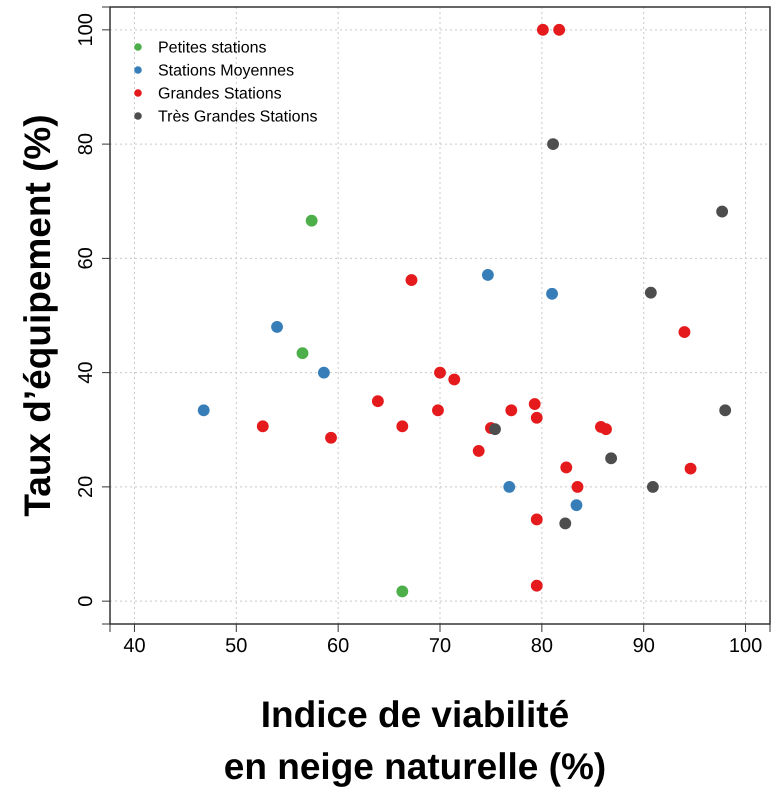  What do you see at coordinates (226, 71) in the screenshot?
I see `legend-label: Stations Moyennes` at bounding box center [226, 71].